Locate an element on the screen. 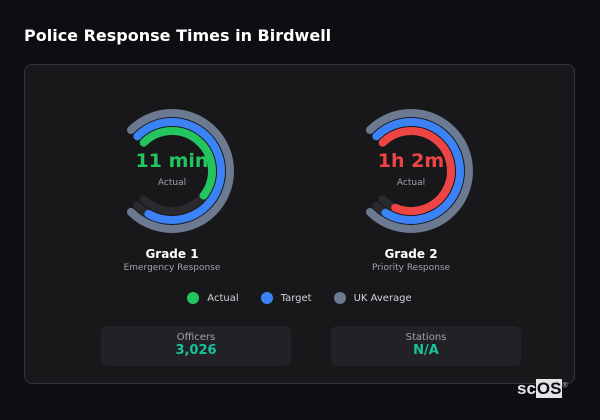 Image resolution: width=600 pixels, height=420 pixels. gauge-value: 1h 2m is located at coordinates (411, 161).